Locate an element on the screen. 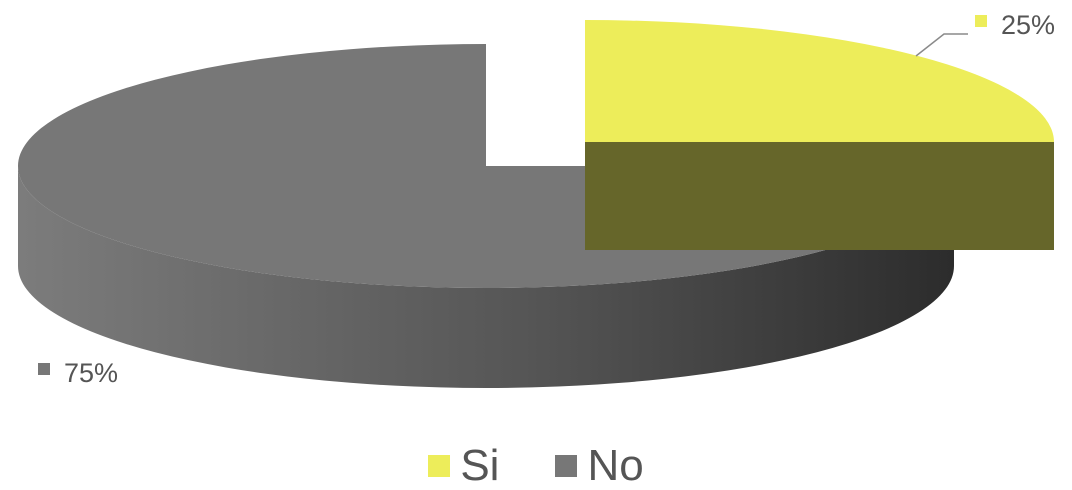  chart-legend: Si No is located at coordinates (536, 466).